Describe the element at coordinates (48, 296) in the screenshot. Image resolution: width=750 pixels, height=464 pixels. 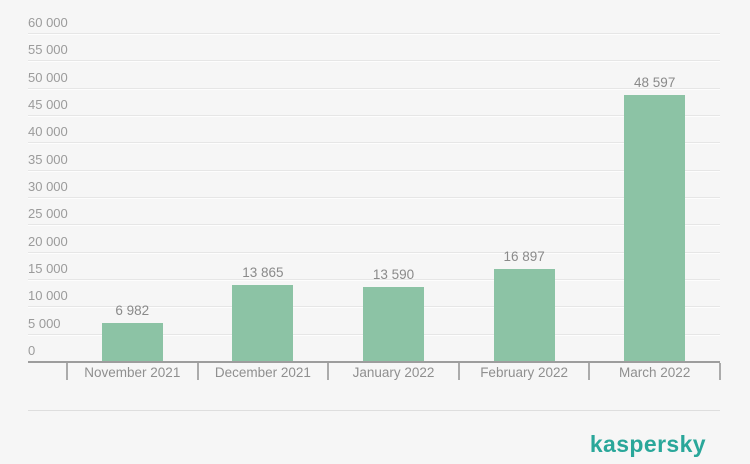
I see `y-axis-tick-label: 10 000` at that location.